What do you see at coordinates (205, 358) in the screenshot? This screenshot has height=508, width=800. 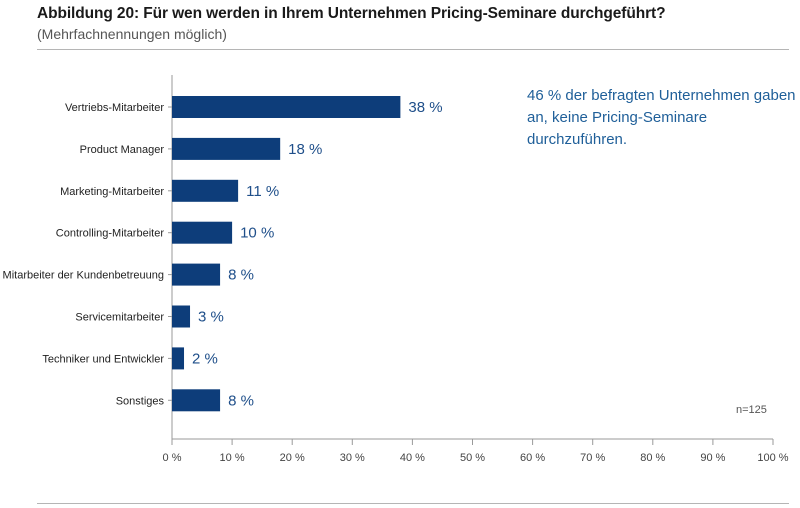 I see `value-label: 2 %` at bounding box center [205, 358].